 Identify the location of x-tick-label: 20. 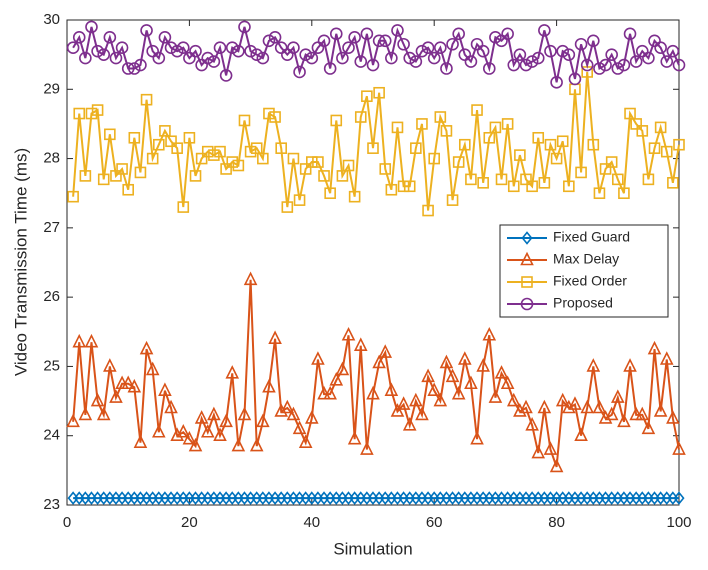
(189, 522).